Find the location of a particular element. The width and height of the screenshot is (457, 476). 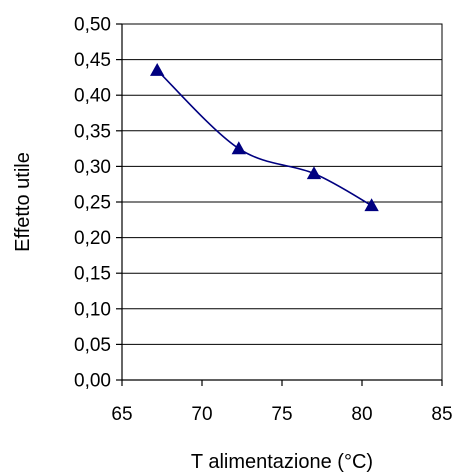

y-tick-label: 0,40 is located at coordinates (92, 96).